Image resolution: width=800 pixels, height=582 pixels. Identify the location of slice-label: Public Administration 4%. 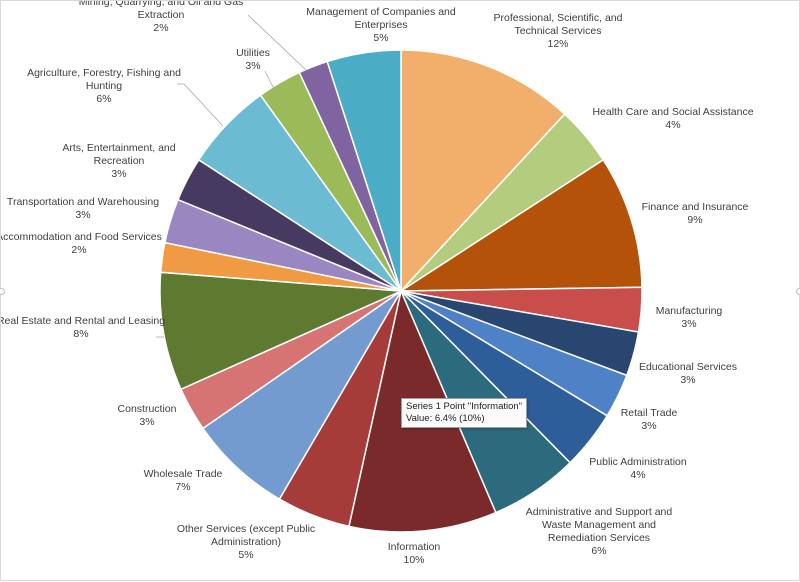
(638, 468).